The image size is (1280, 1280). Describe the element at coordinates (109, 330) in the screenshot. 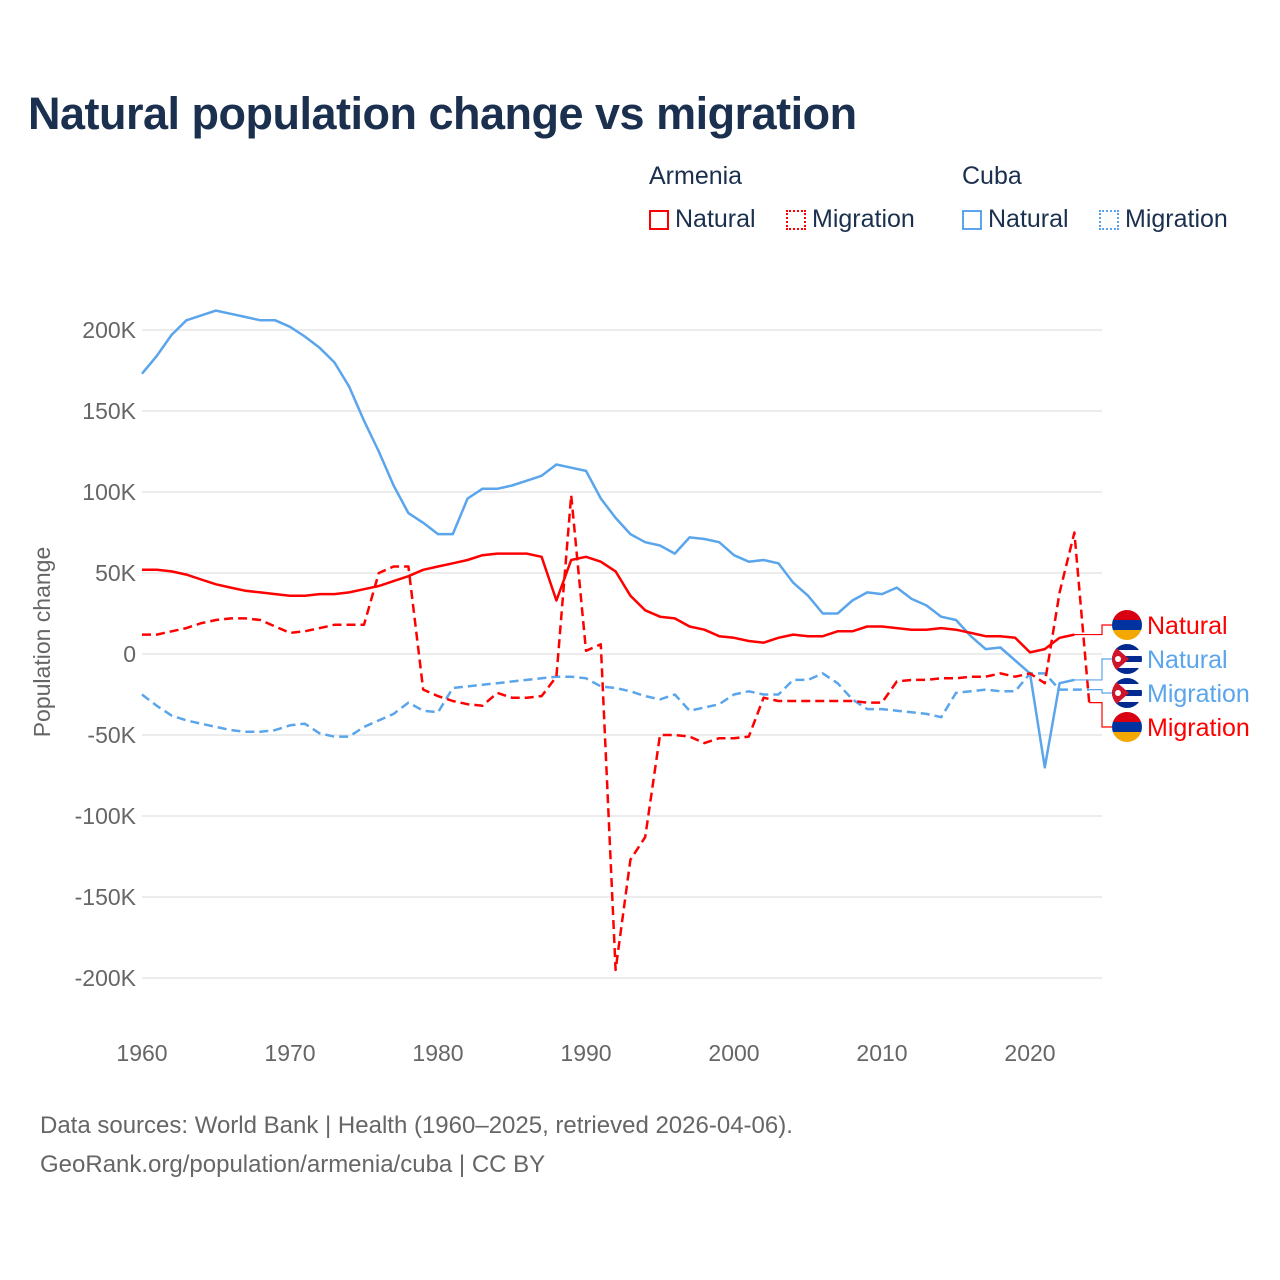

I see `y-tick-label: 200K` at that location.